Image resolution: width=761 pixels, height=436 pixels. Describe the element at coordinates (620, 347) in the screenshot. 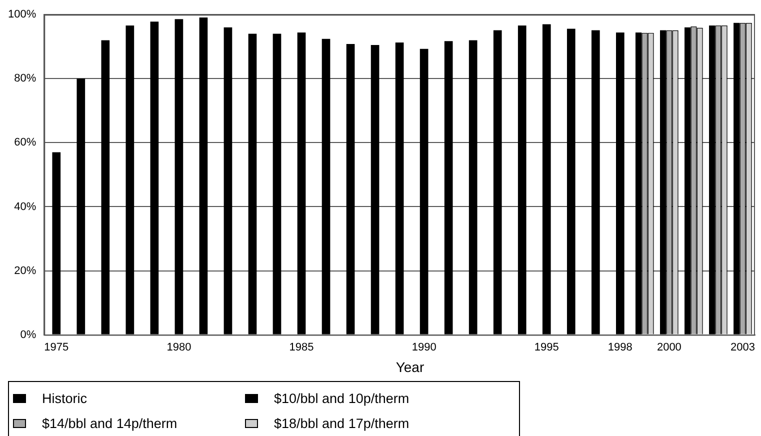

I see `x-tick-label: 1998` at that location.